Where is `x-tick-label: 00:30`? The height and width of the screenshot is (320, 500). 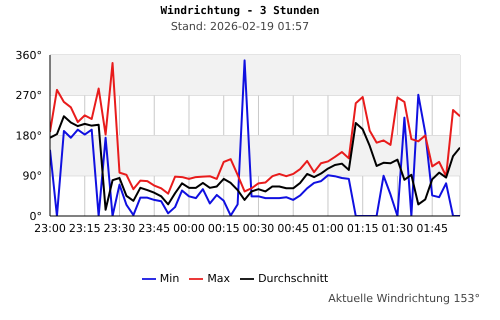 x-tick-label: 00:30 is located at coordinates (258, 228).